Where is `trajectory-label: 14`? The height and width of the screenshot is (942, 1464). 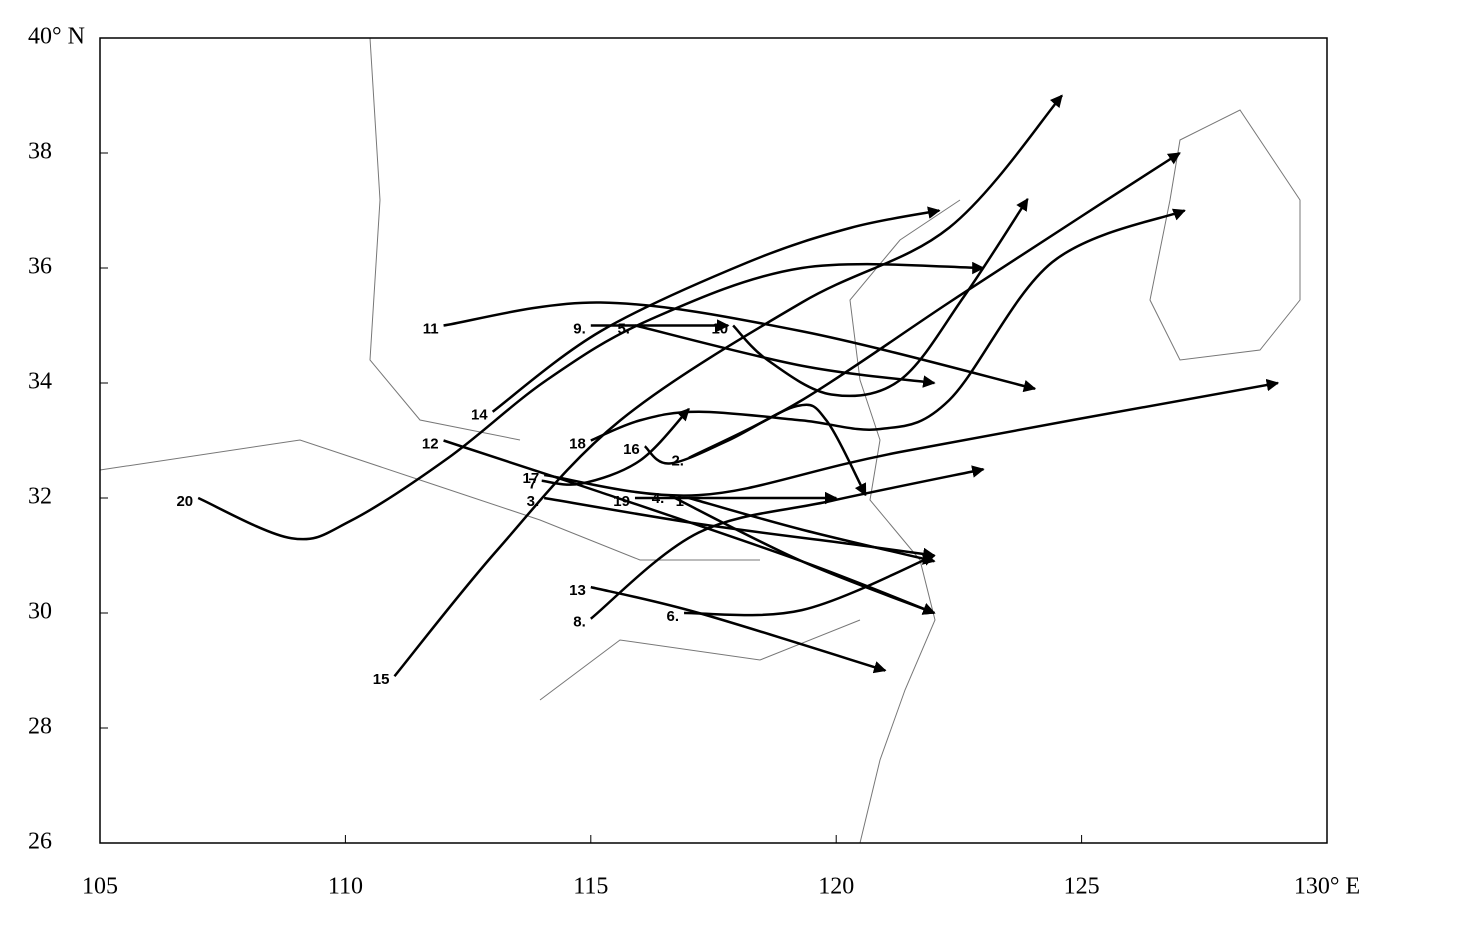
trajectory-label: 14 is located at coordinates (479, 415).